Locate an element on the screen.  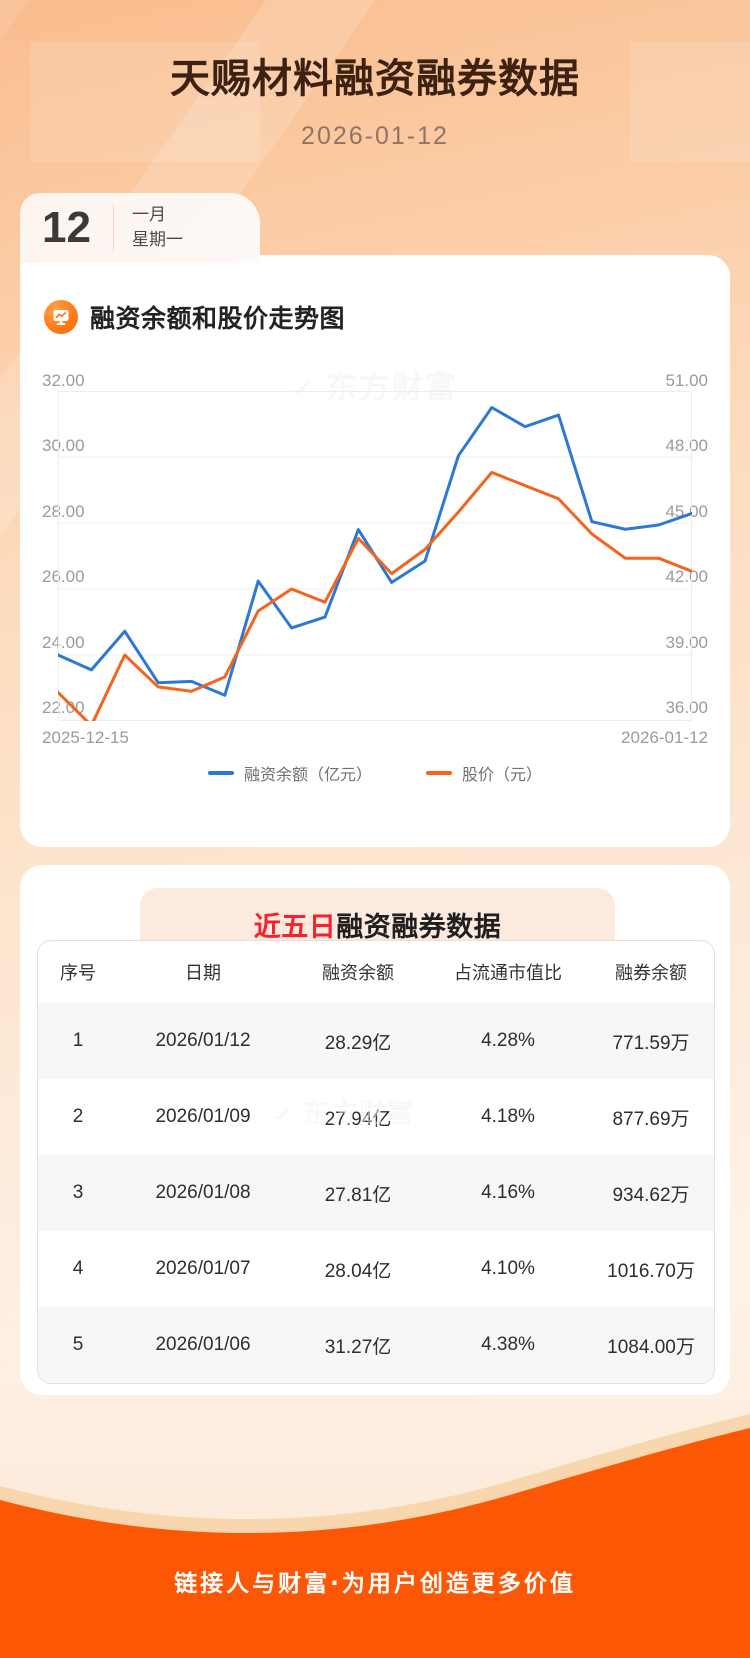
table-title-rest: 融资融券数据 is located at coordinates (419, 927).